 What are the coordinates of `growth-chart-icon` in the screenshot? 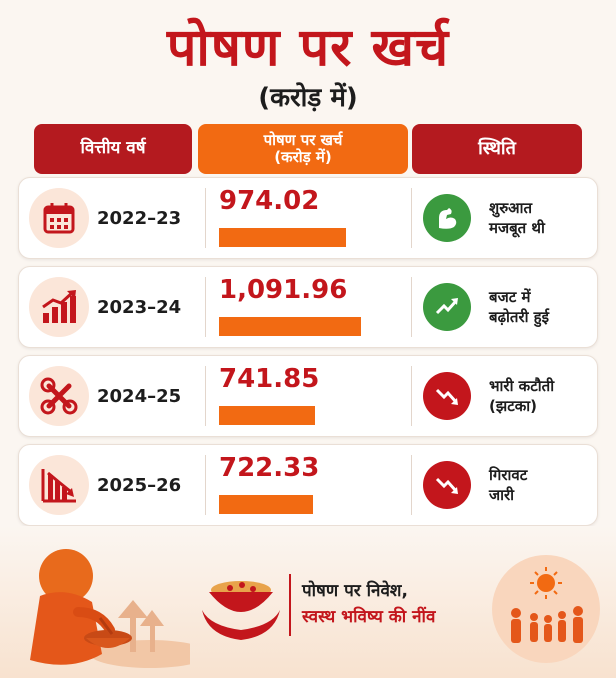 It's located at (59, 307).